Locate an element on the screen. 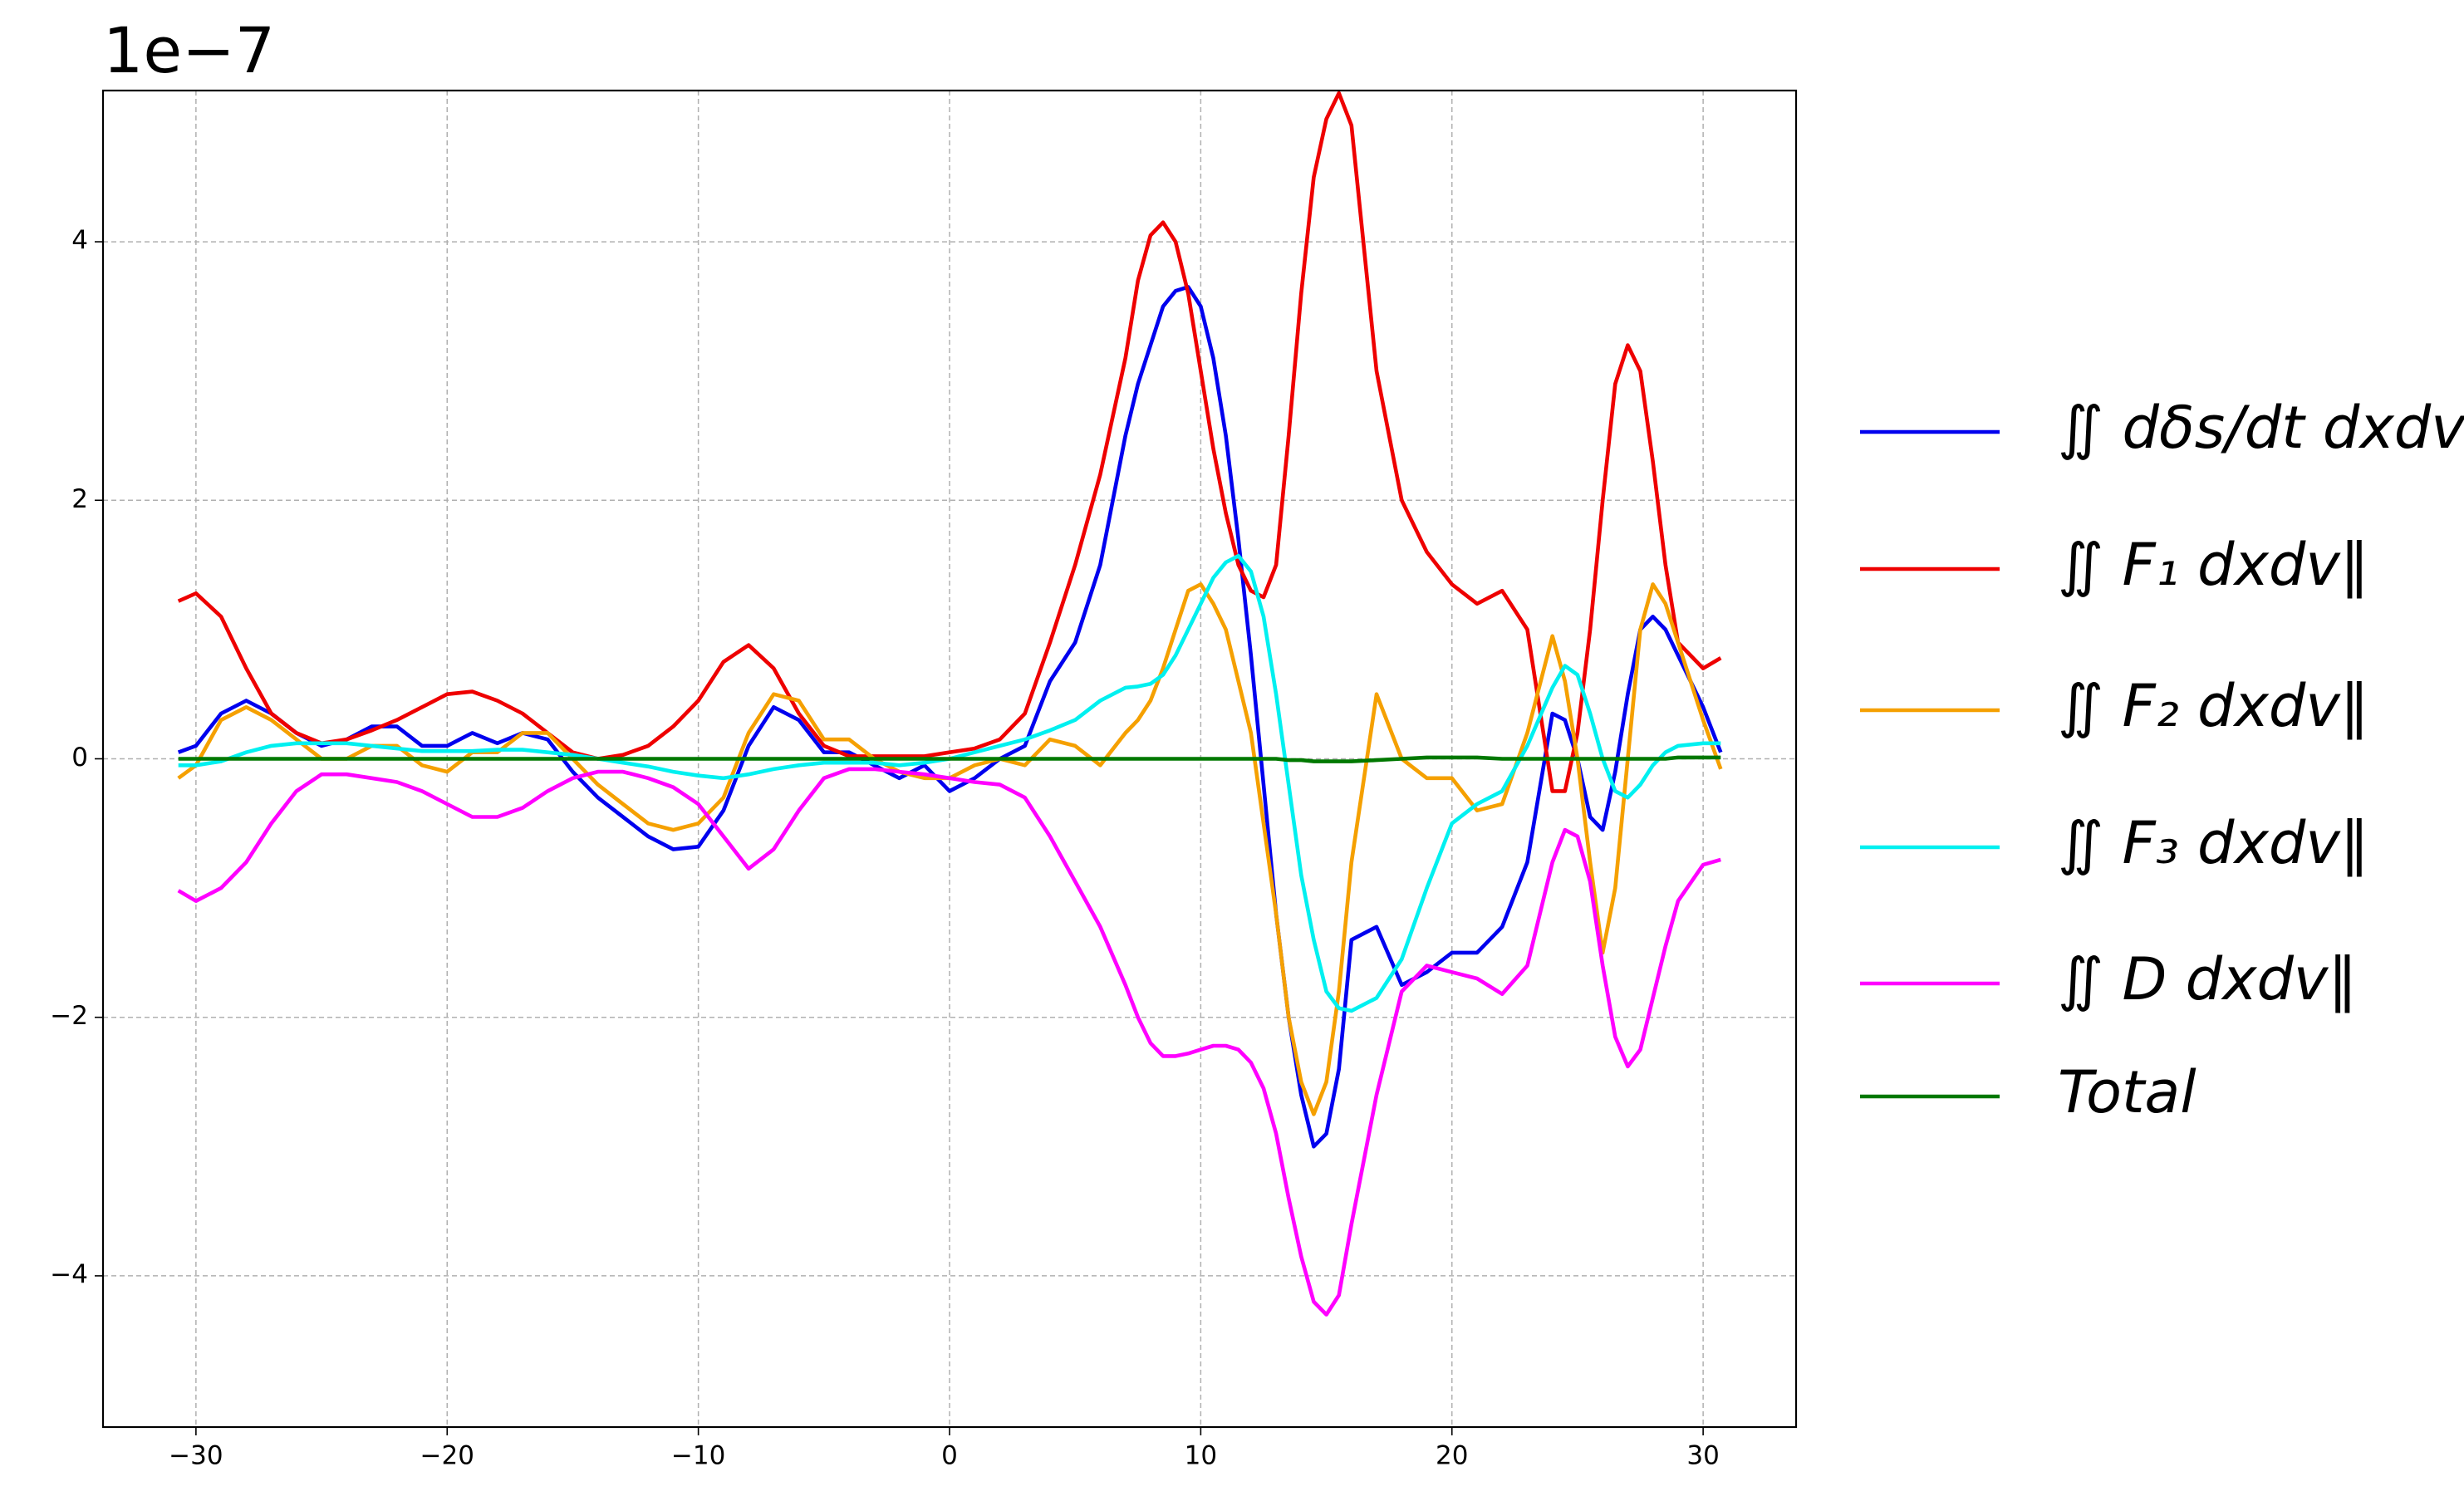  y-tick-label: 4 is located at coordinates (79, 241).